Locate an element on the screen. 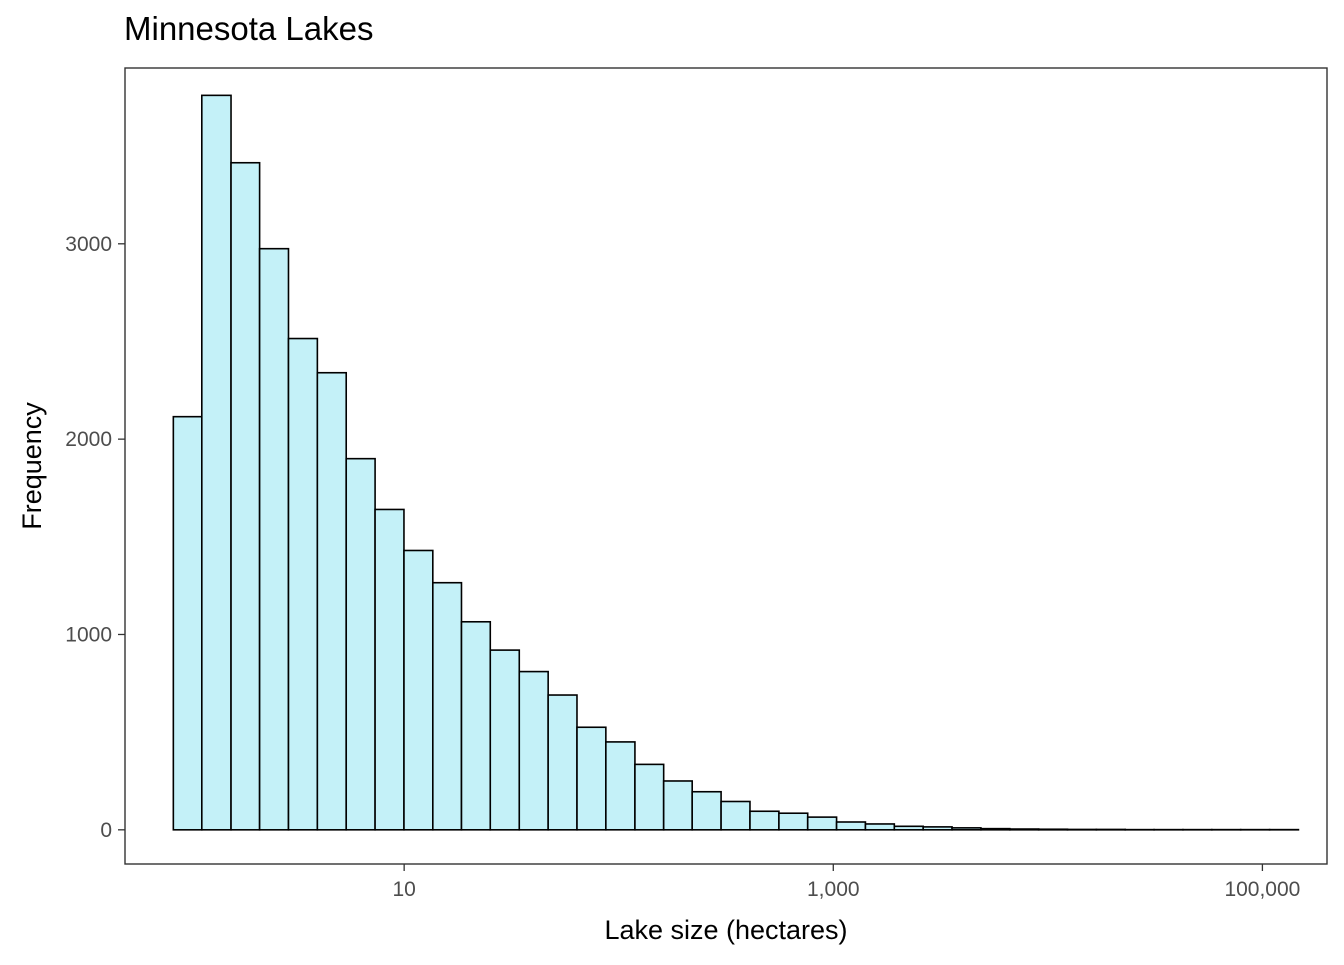 The image size is (1344, 965). y-tick-label: 3000 is located at coordinates (88, 244).